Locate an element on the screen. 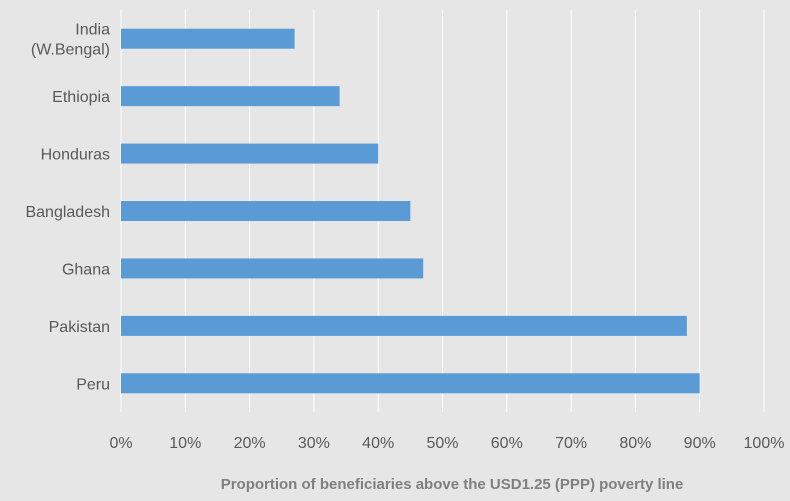 This screenshot has height=501, width=790. category-label: Peru is located at coordinates (93, 384).